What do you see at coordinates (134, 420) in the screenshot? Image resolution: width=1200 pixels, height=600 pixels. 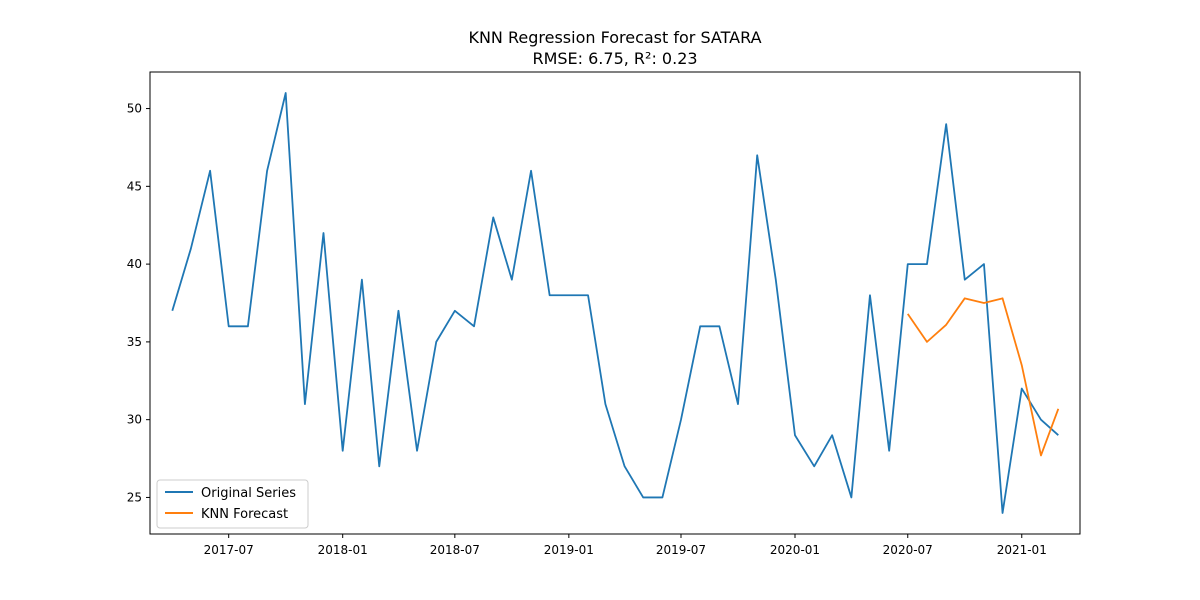 I see `y-tick-label: 30` at bounding box center [134, 420].